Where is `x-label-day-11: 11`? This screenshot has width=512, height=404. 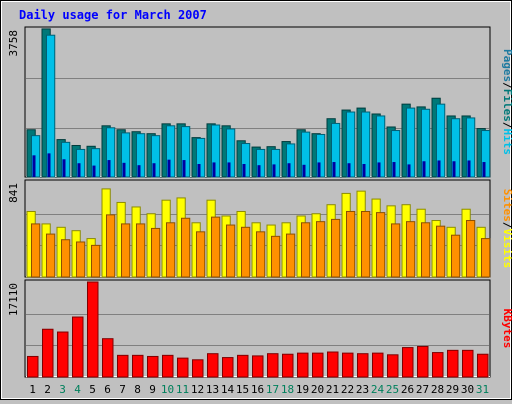
x-label-day-11: 11 is located at coordinates (182, 389).